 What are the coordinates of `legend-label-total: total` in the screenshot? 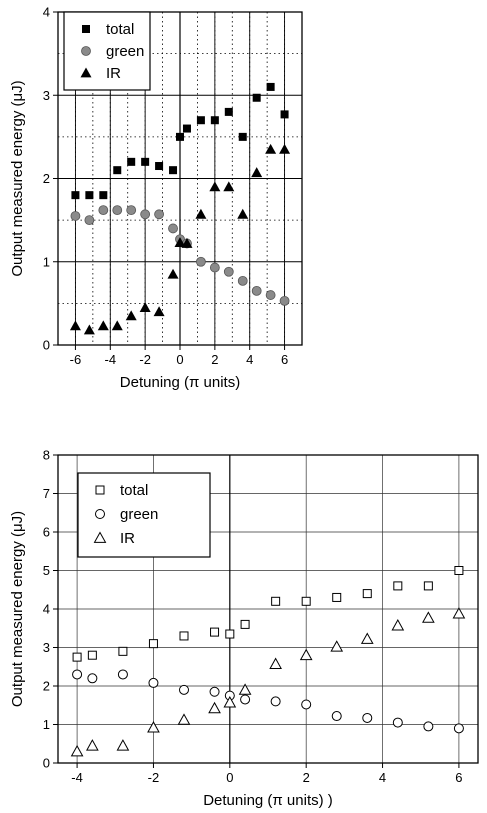 It's located at (120, 29).